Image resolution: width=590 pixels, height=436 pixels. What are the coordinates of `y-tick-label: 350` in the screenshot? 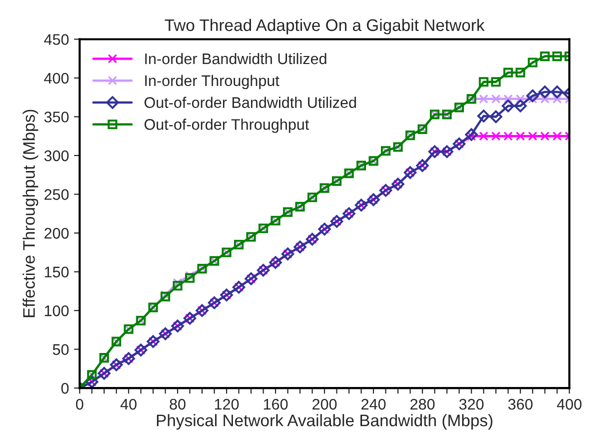 It's located at (56, 117).